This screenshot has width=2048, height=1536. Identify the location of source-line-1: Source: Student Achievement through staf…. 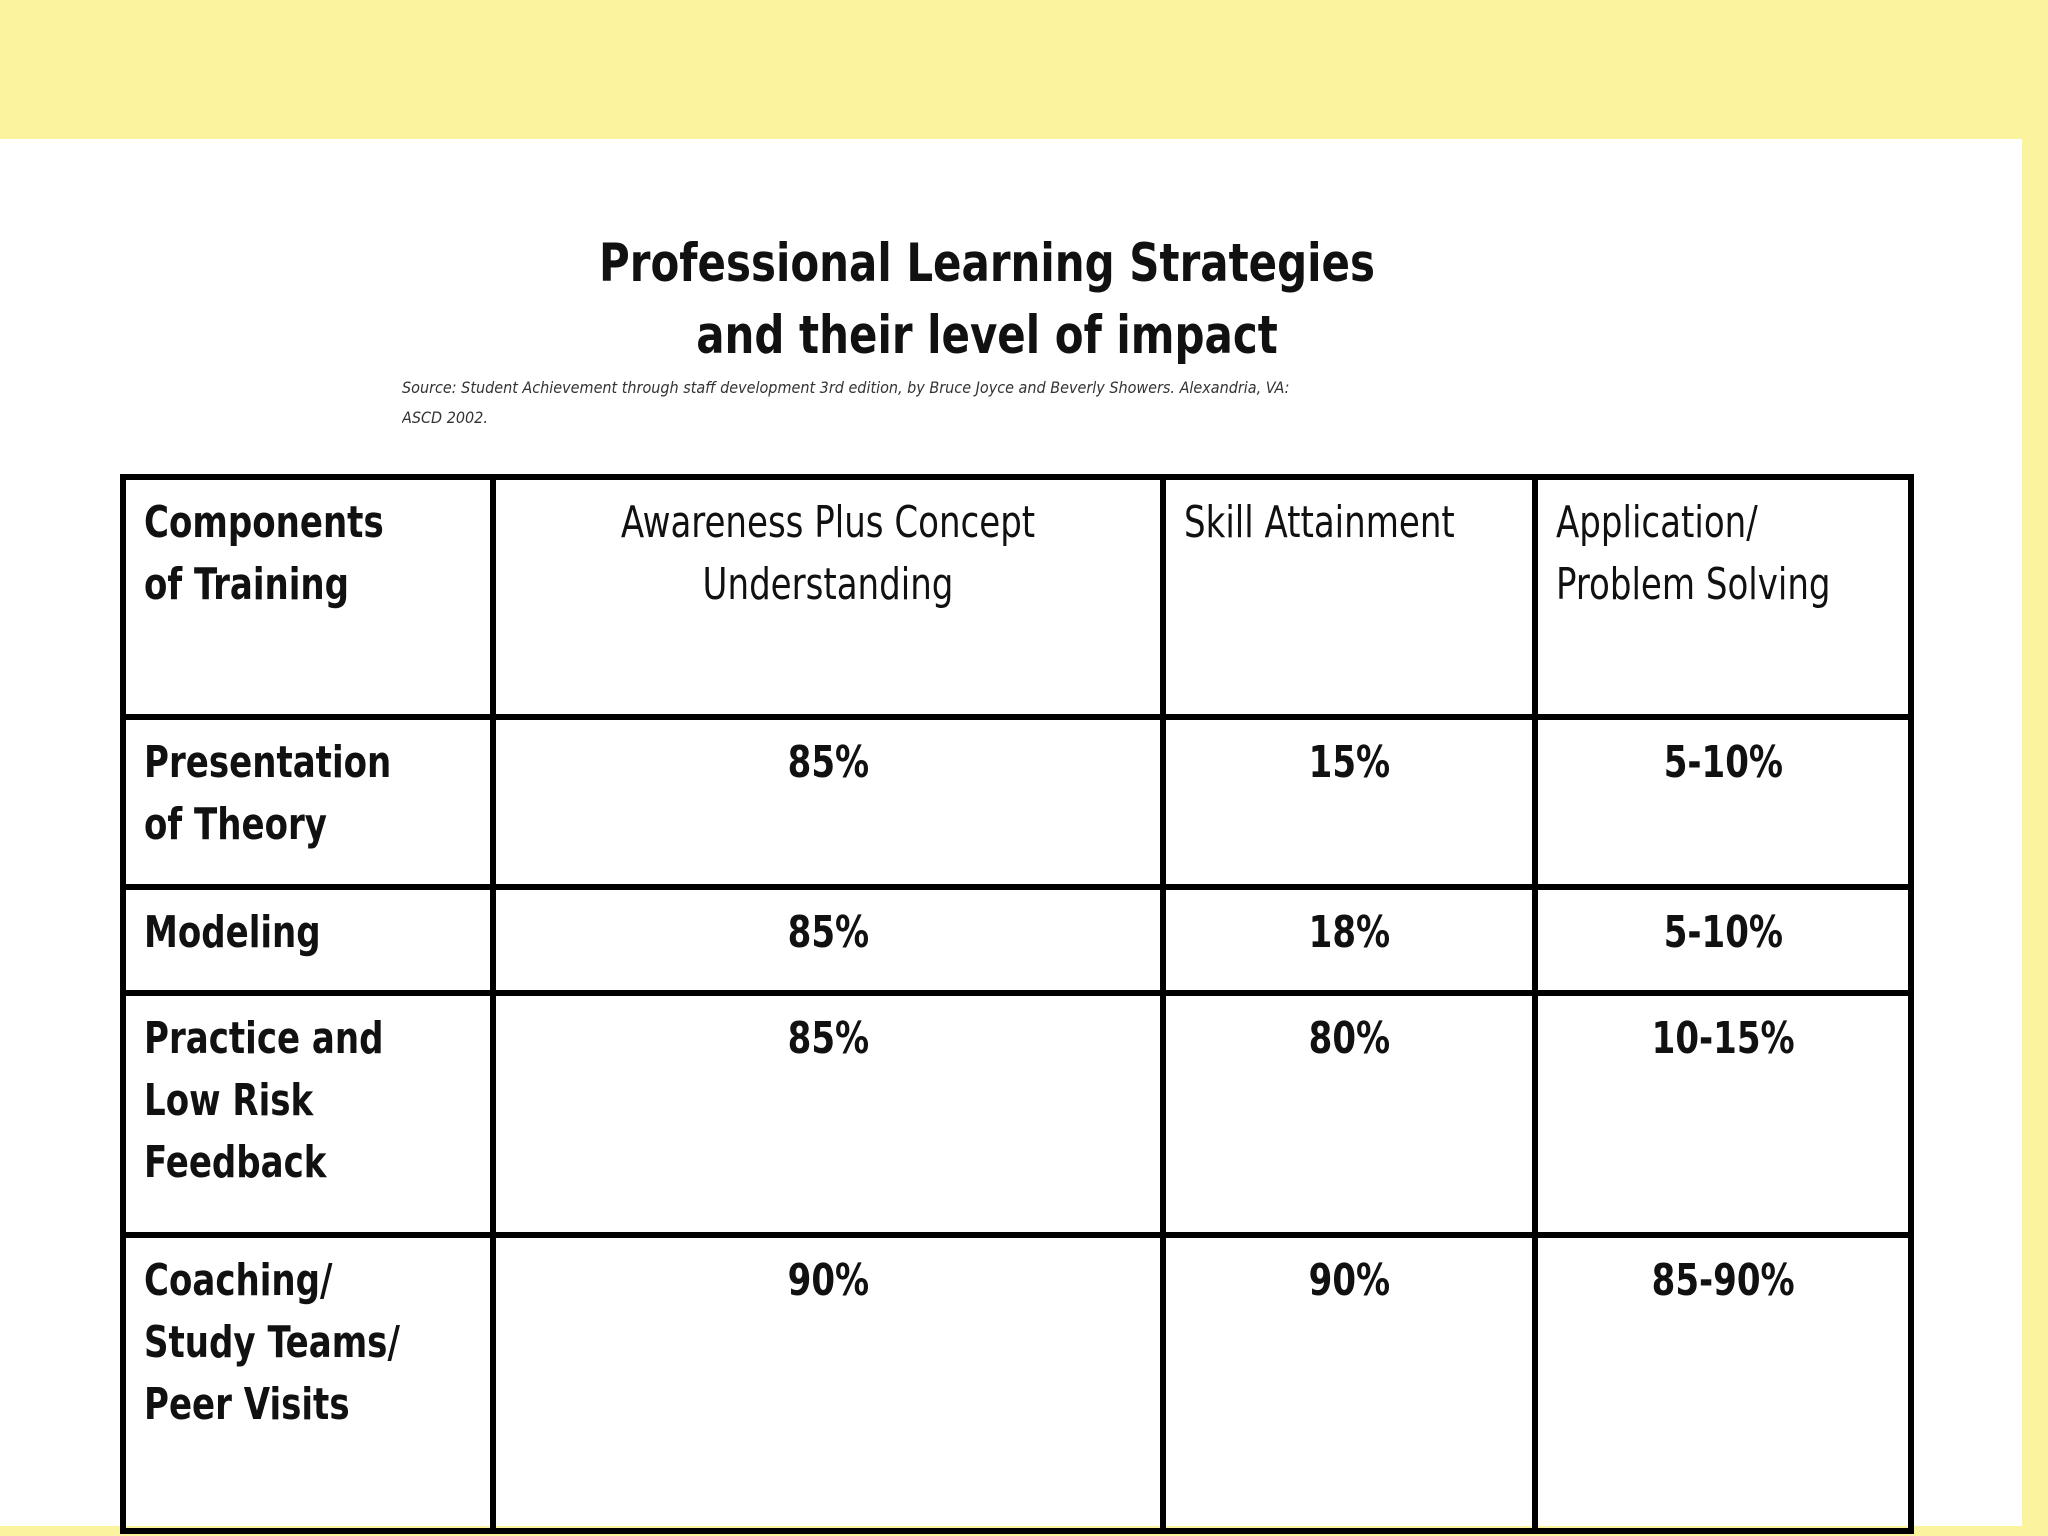
(846, 387).